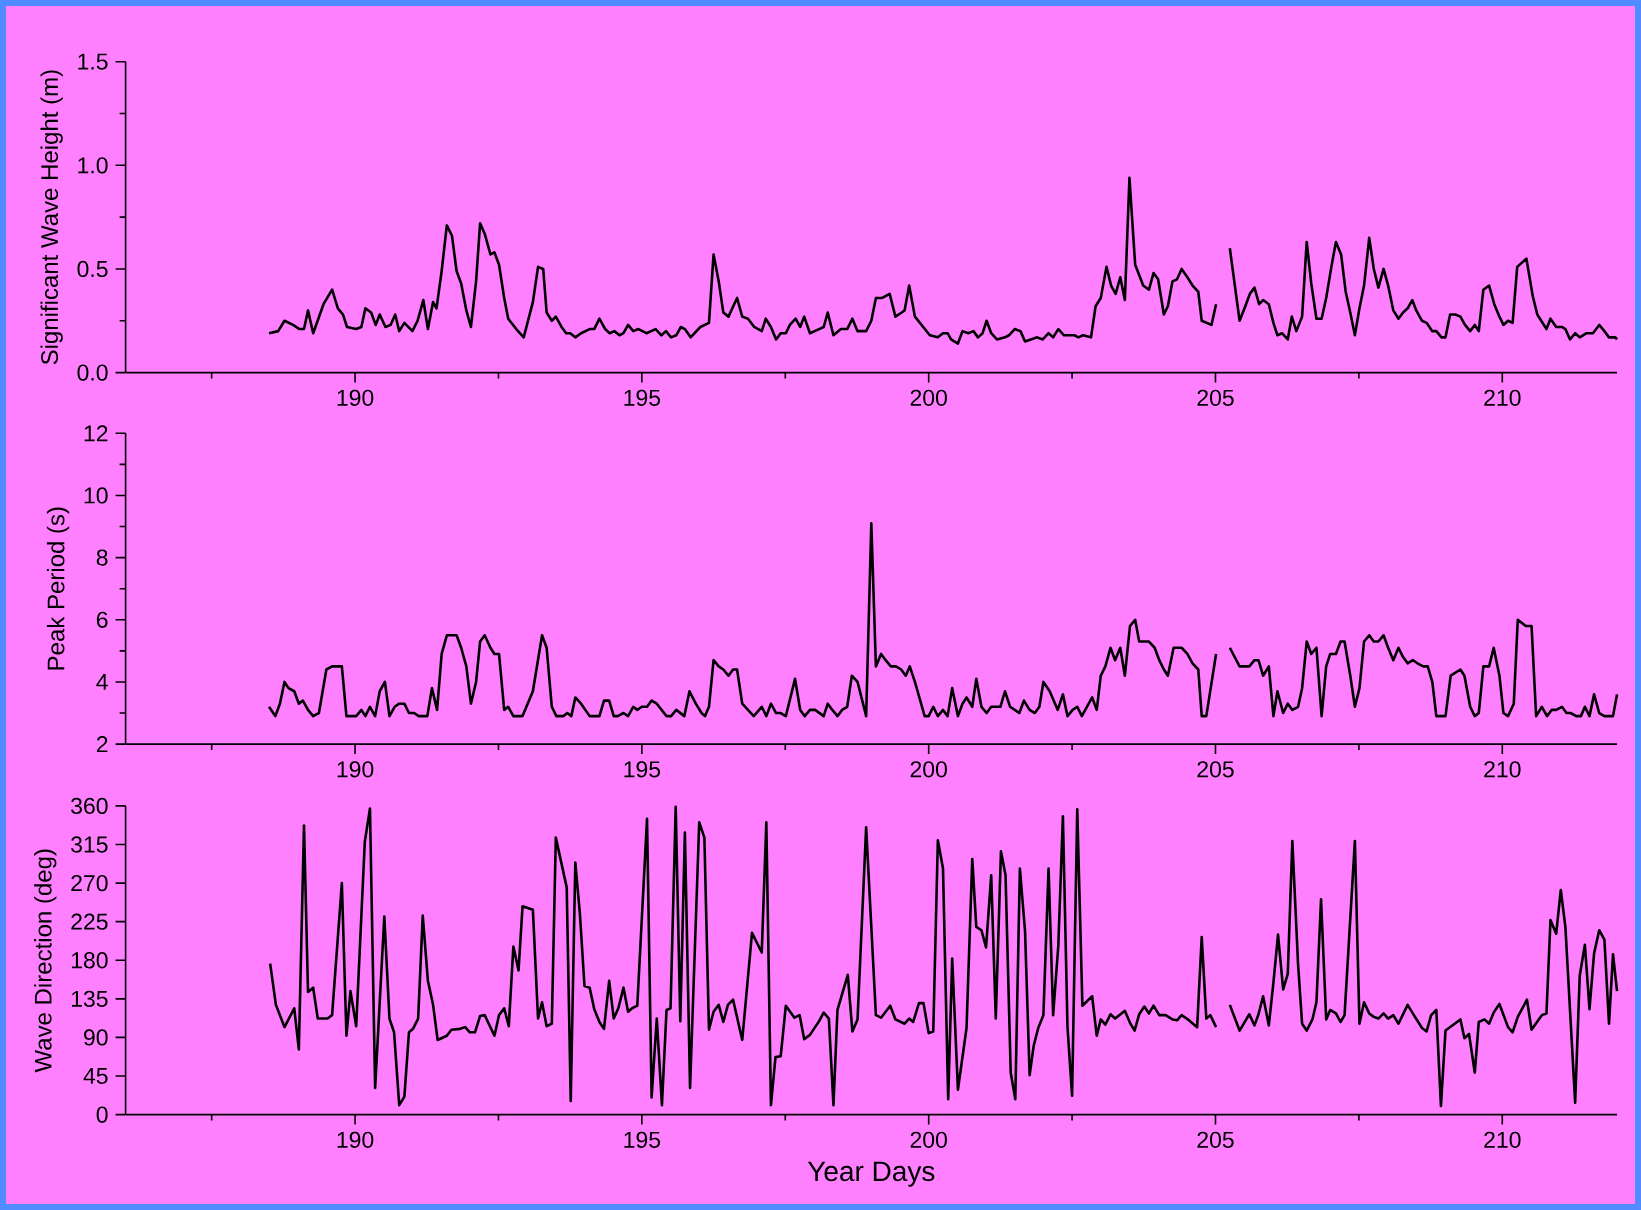 Image resolution: width=1641 pixels, height=1210 pixels. I want to click on y-tick-label: 1.0, so click(93, 165).